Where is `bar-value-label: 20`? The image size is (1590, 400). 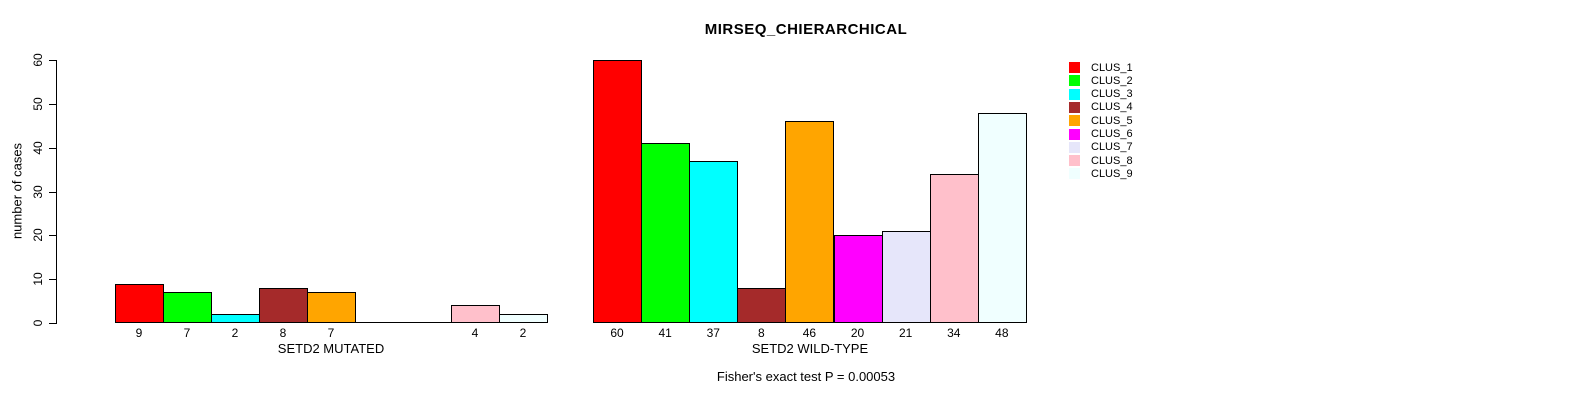 bar-value-label: 20 is located at coordinates (857, 333).